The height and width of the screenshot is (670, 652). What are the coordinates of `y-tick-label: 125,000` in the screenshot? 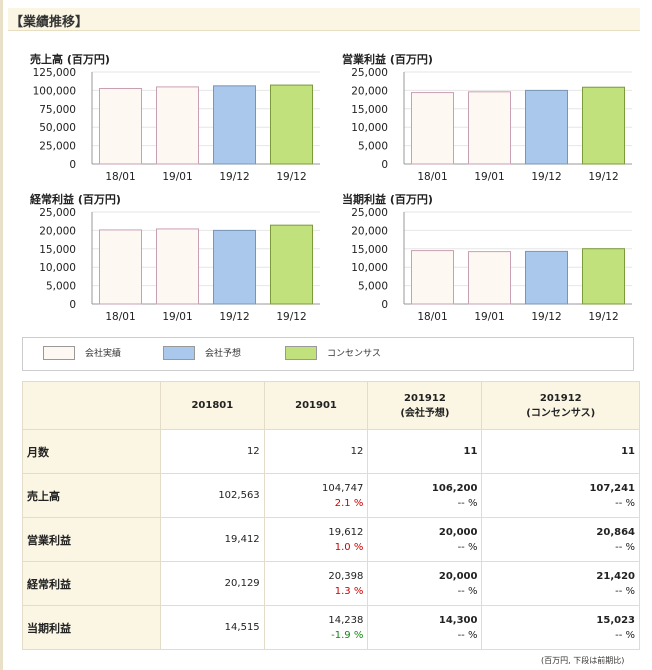 It's located at (54, 73).